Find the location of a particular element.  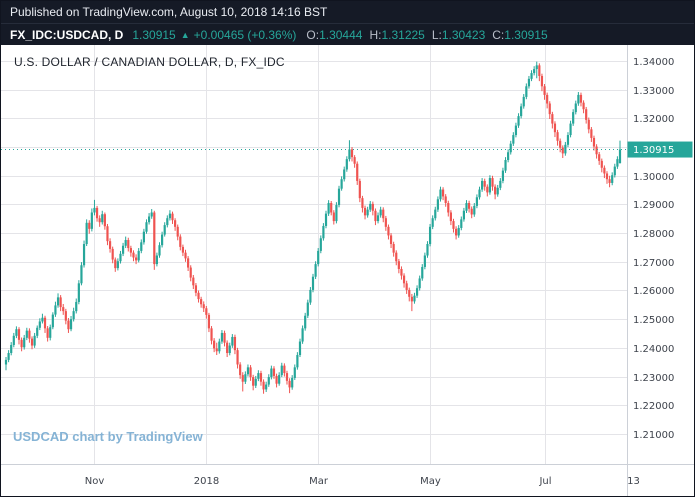

svg-text: May is located at coordinates (430, 481).